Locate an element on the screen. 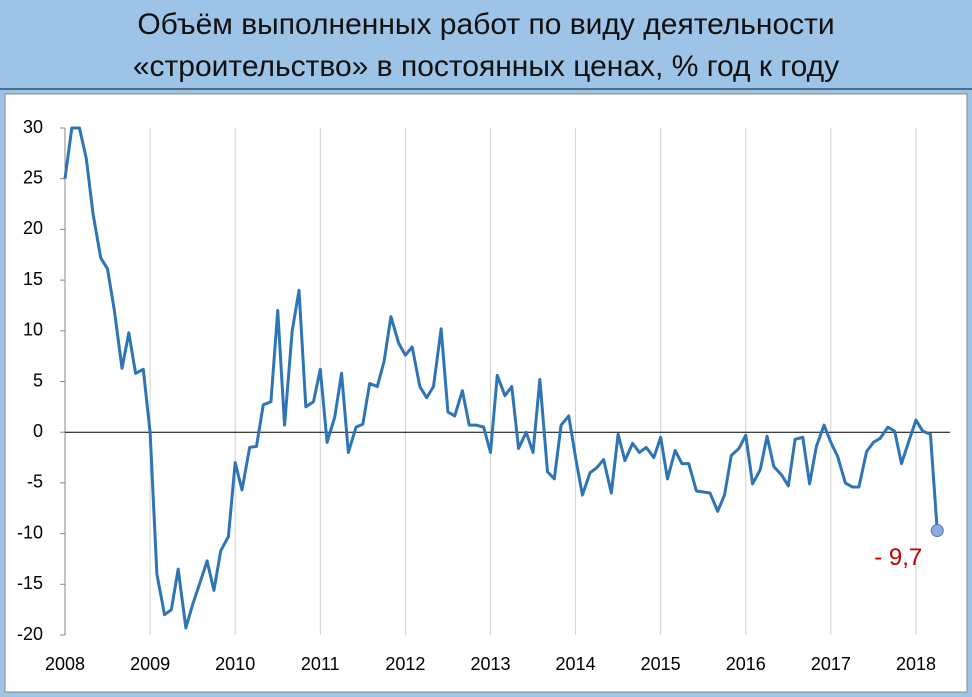 Image resolution: width=972 pixels, height=697 pixels. y-tick-label: 25 is located at coordinates (33, 177).